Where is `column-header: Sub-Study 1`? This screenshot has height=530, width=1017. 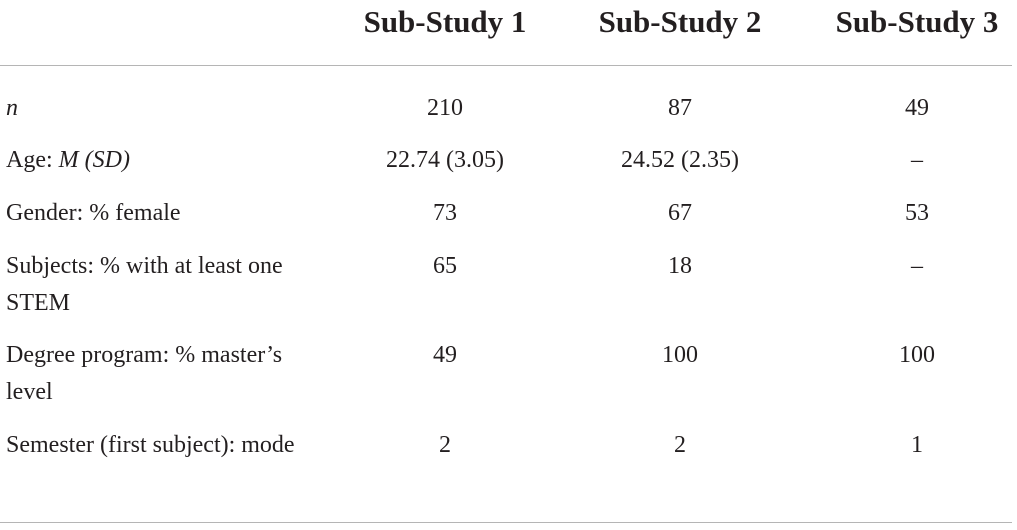 column-header: Sub-Study 1 is located at coordinates (445, 21).